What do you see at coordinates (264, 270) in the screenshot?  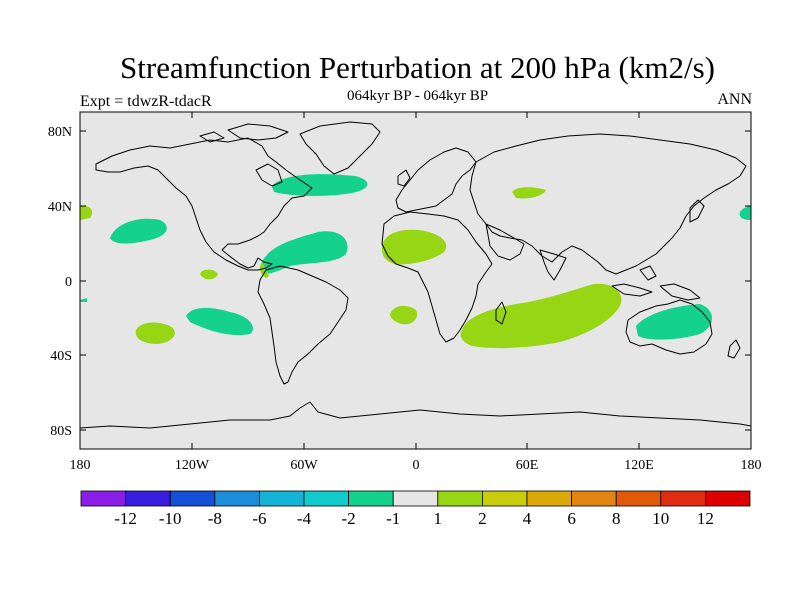 I see `positive-anomaly-pacific-south` at bounding box center [264, 270].